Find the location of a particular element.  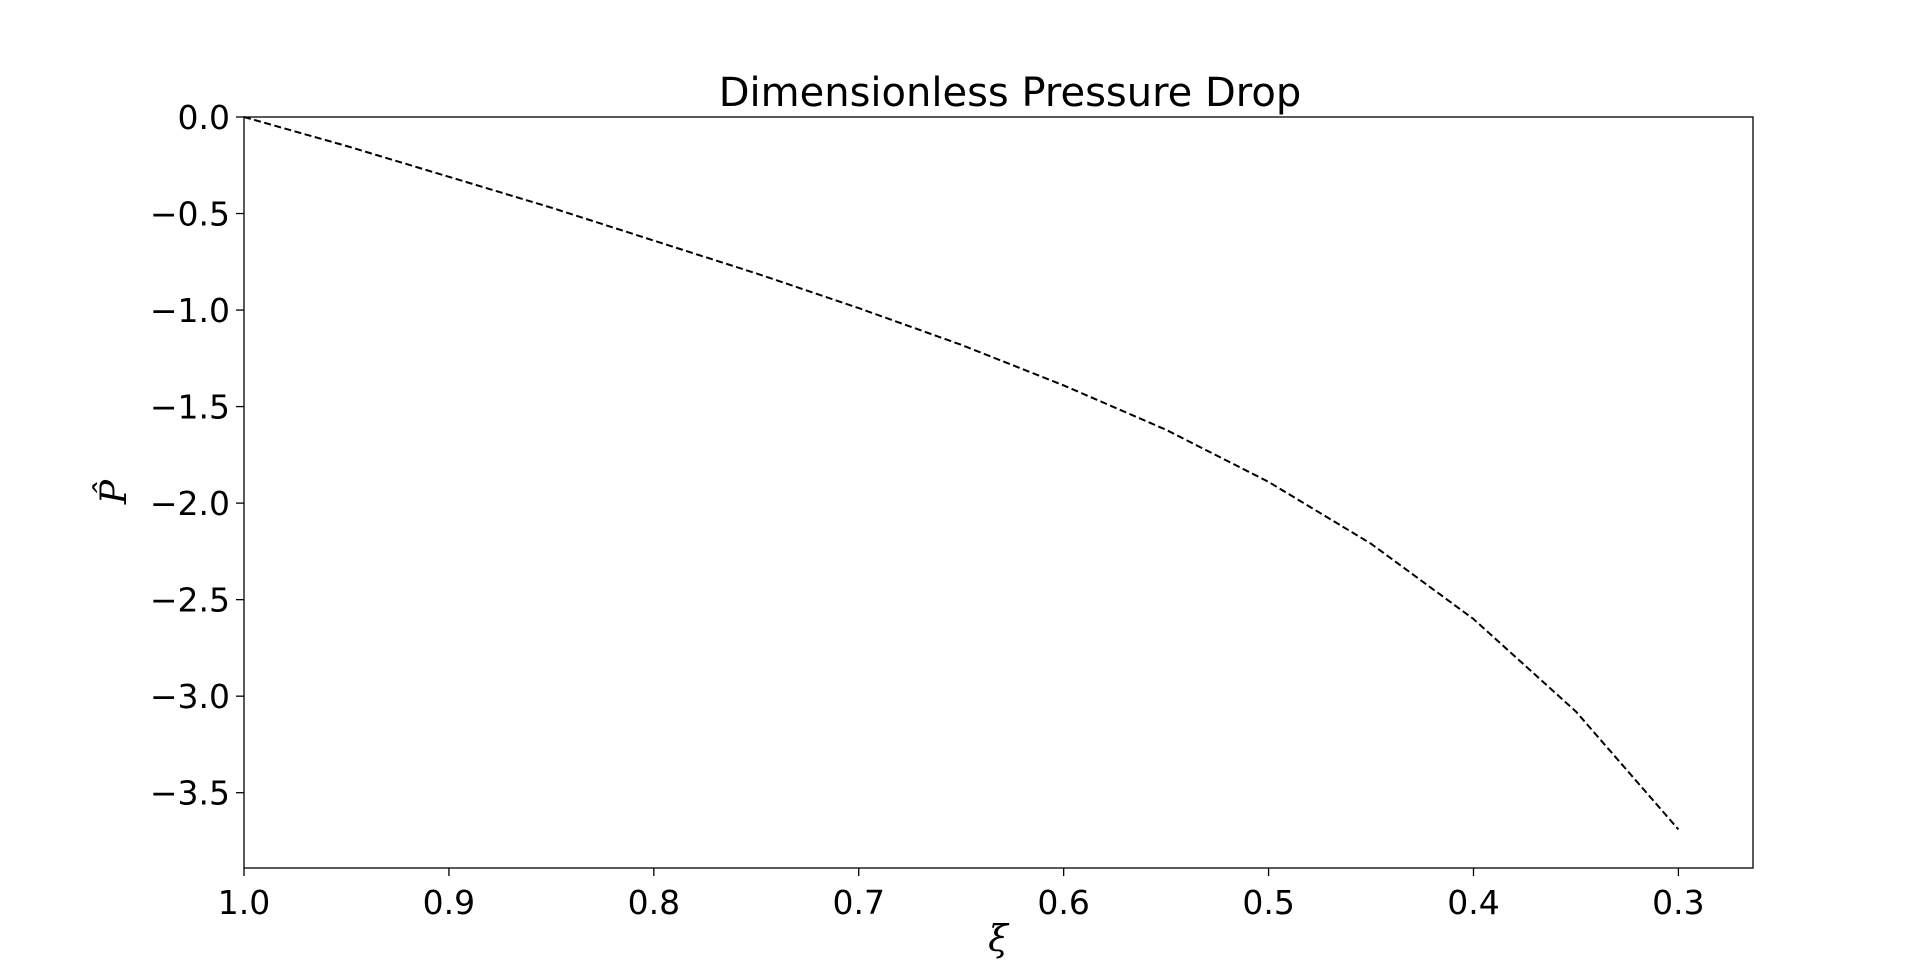

x-tick-label: 0.5 is located at coordinates (1268, 902).